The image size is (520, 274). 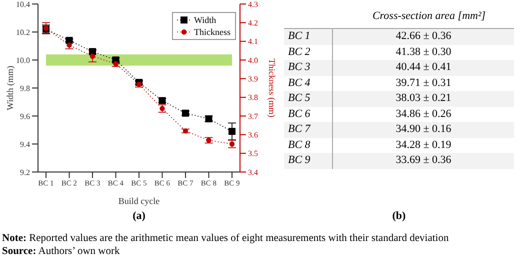 What do you see at coordinates (424, 67) in the screenshot?
I see `text: 40.44 ± 0.41` at bounding box center [424, 67].